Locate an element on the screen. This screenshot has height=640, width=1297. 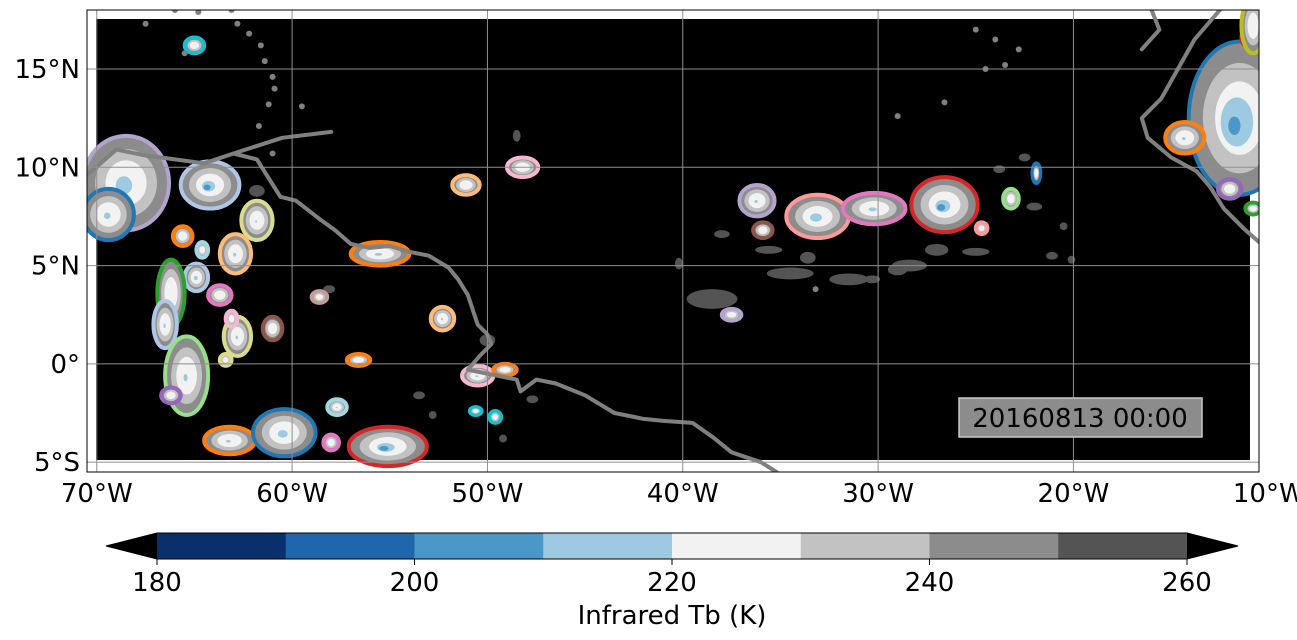
colorbar: 180 200 220 240 260 Infrared Tb (K) is located at coordinates (672, 581).